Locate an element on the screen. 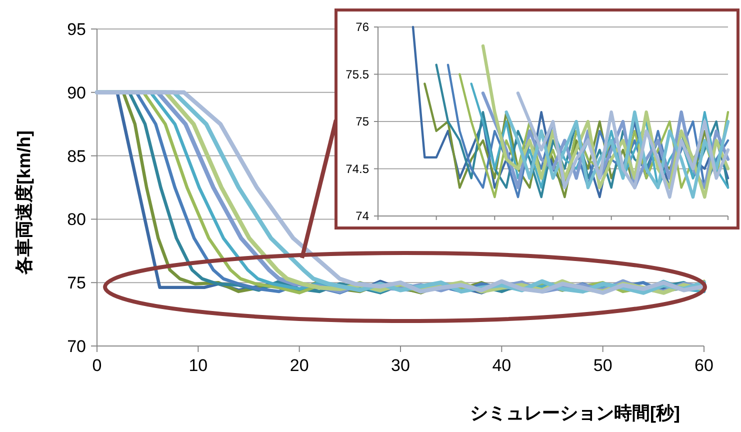 This screenshot has height=432, width=741. y-tick-label: 74.5 is located at coordinates (358, 169).